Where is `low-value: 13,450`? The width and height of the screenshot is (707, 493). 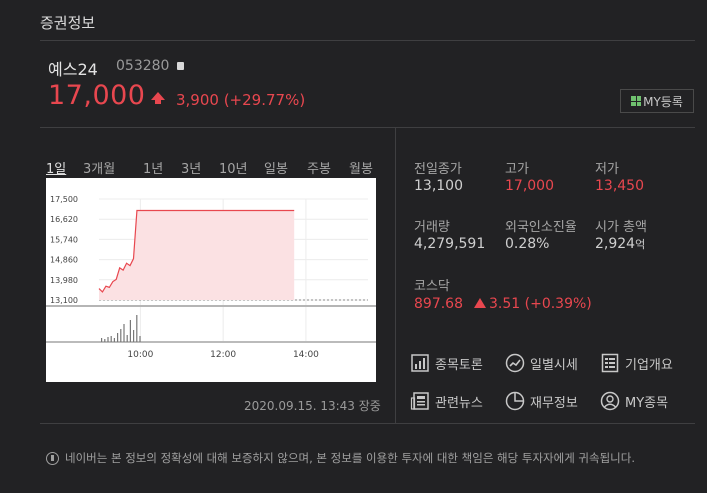 low-value: 13,450 is located at coordinates (619, 186).